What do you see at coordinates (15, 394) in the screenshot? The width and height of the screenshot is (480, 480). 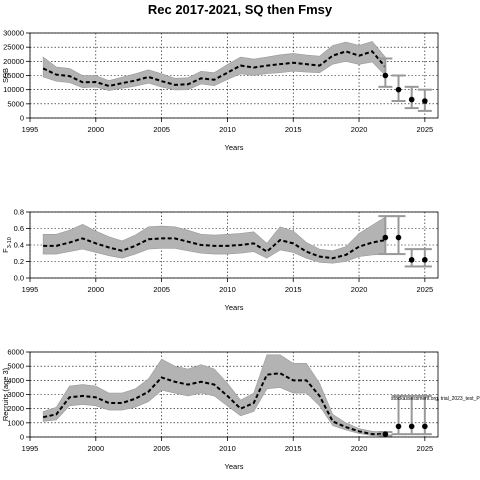 I see `y-tick-label: 3000` at bounding box center [15, 394].